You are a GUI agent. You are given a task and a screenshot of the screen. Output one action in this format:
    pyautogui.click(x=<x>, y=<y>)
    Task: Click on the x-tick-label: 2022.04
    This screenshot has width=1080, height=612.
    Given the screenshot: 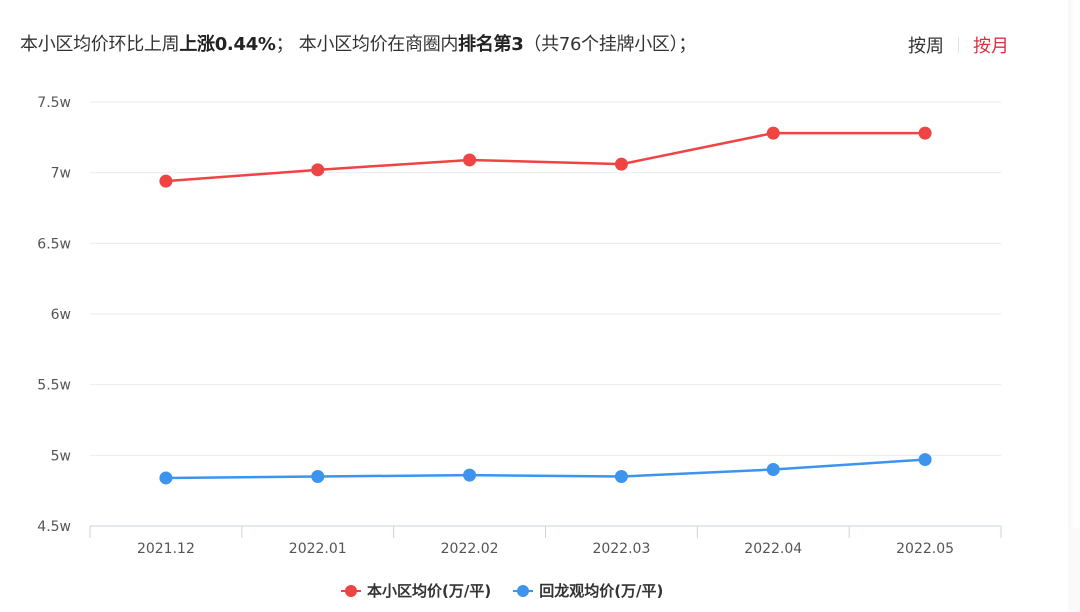 What is the action you would take?
    pyautogui.click(x=773, y=549)
    